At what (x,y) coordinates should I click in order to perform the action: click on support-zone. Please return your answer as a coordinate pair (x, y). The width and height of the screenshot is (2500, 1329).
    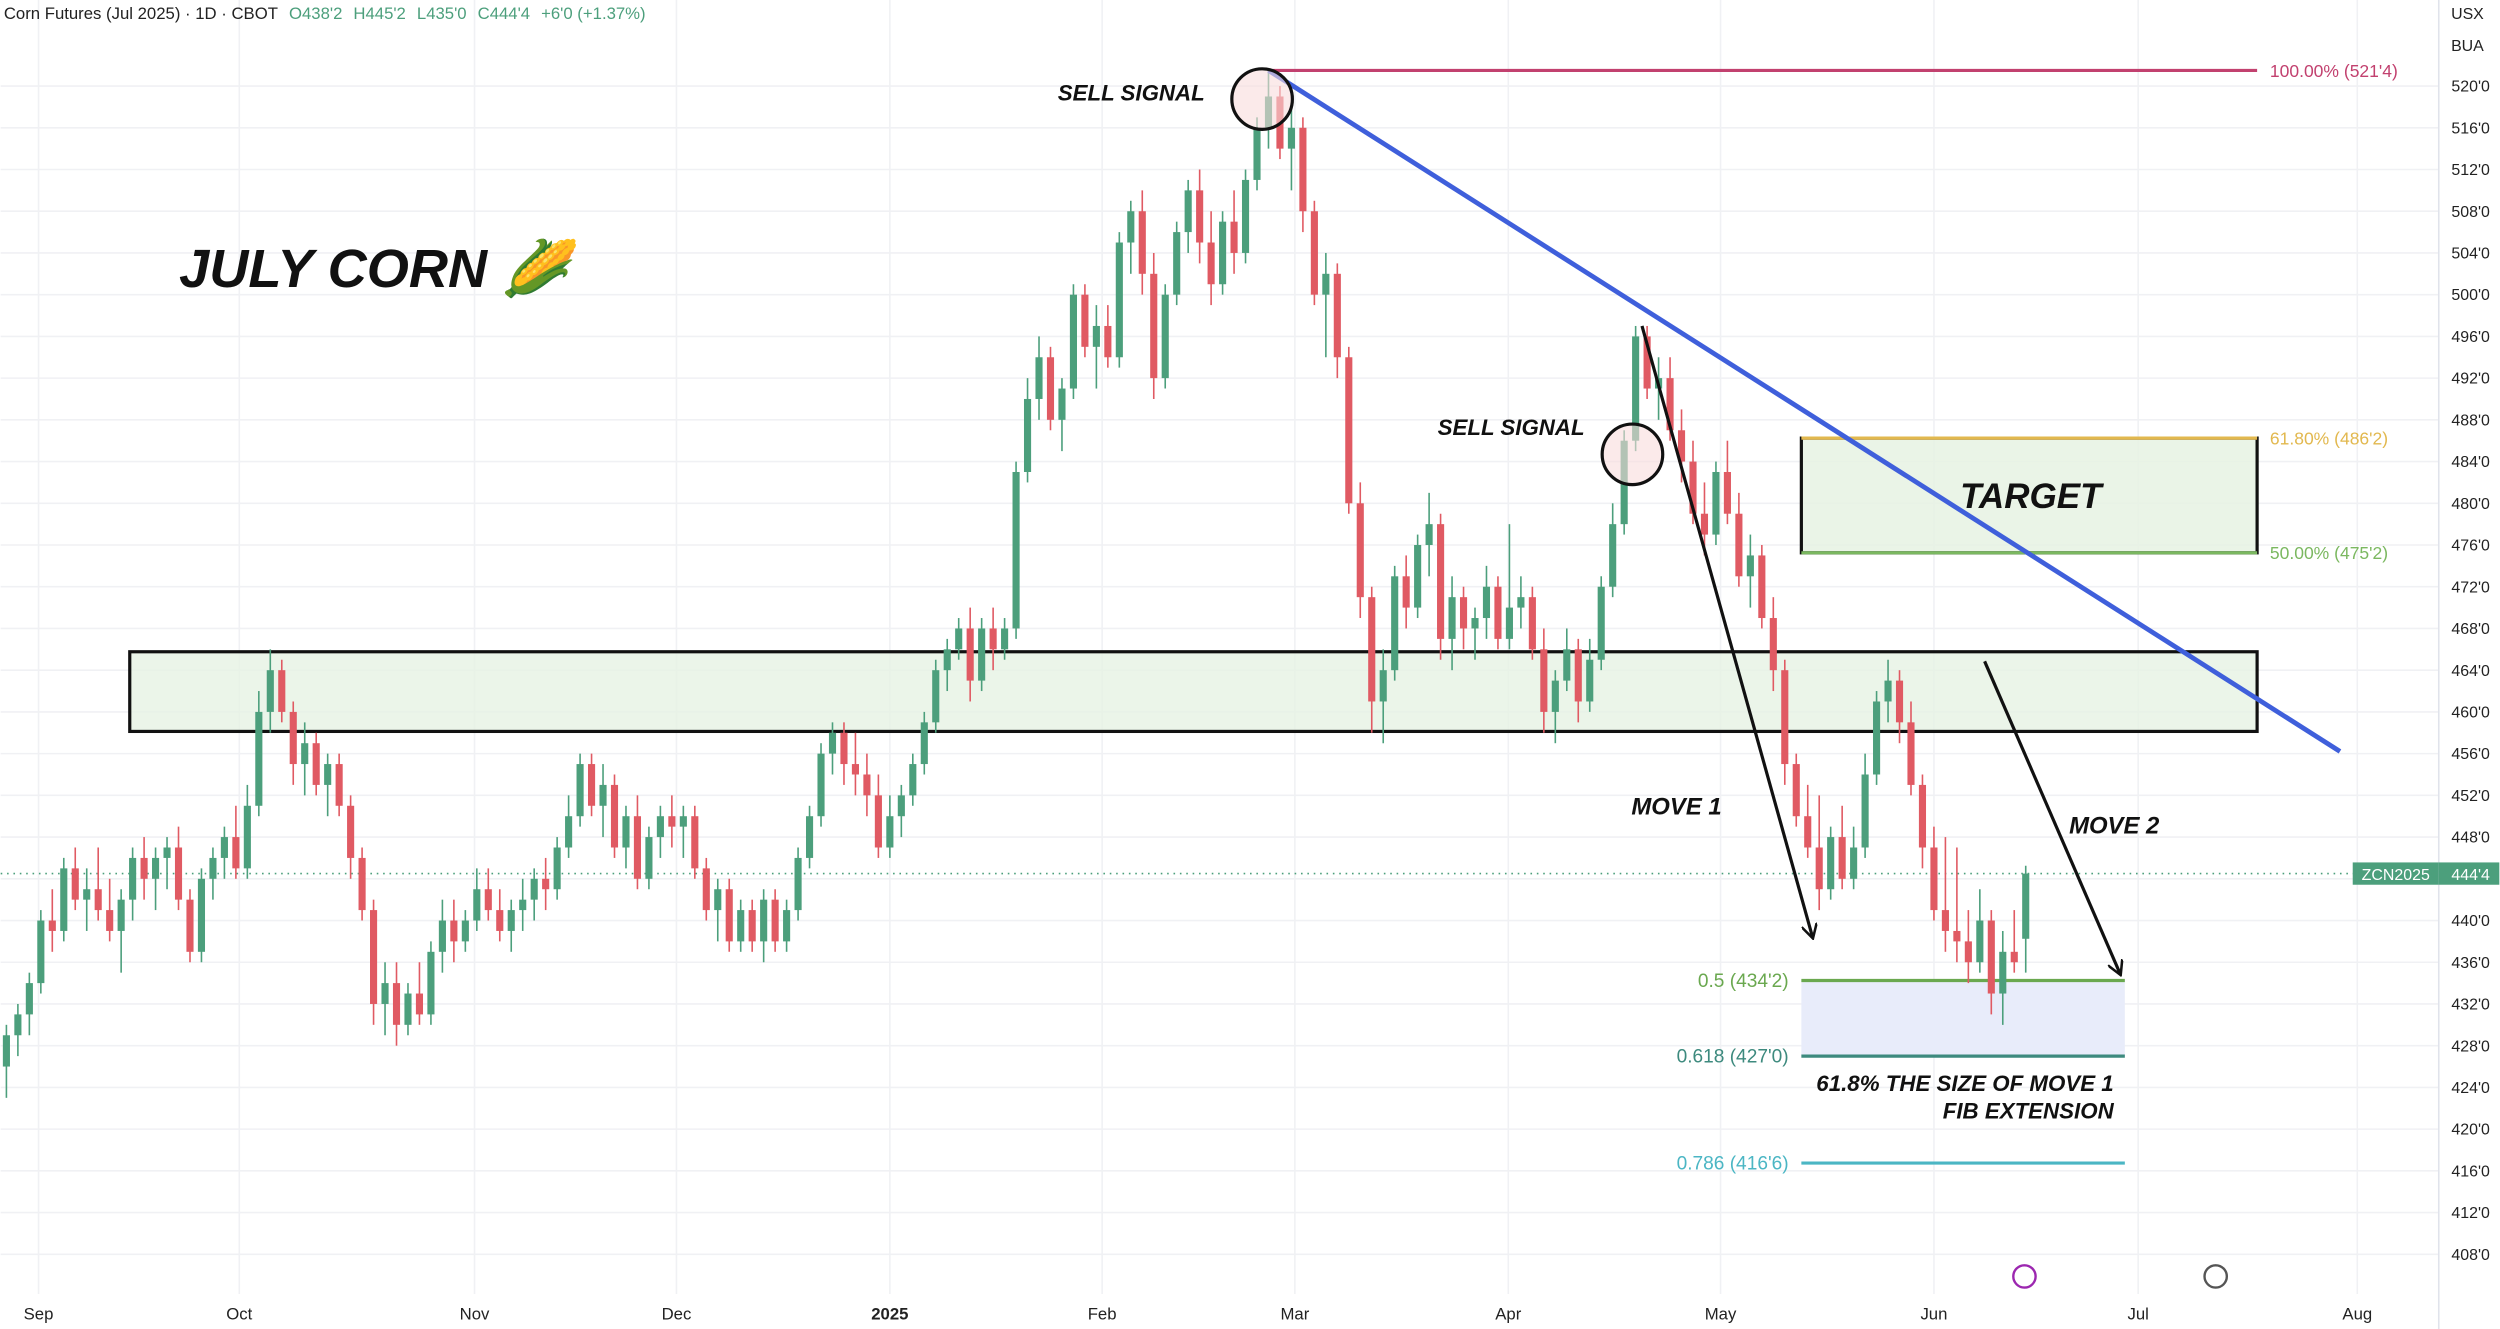
    Looking at the image, I should click on (1193, 692).